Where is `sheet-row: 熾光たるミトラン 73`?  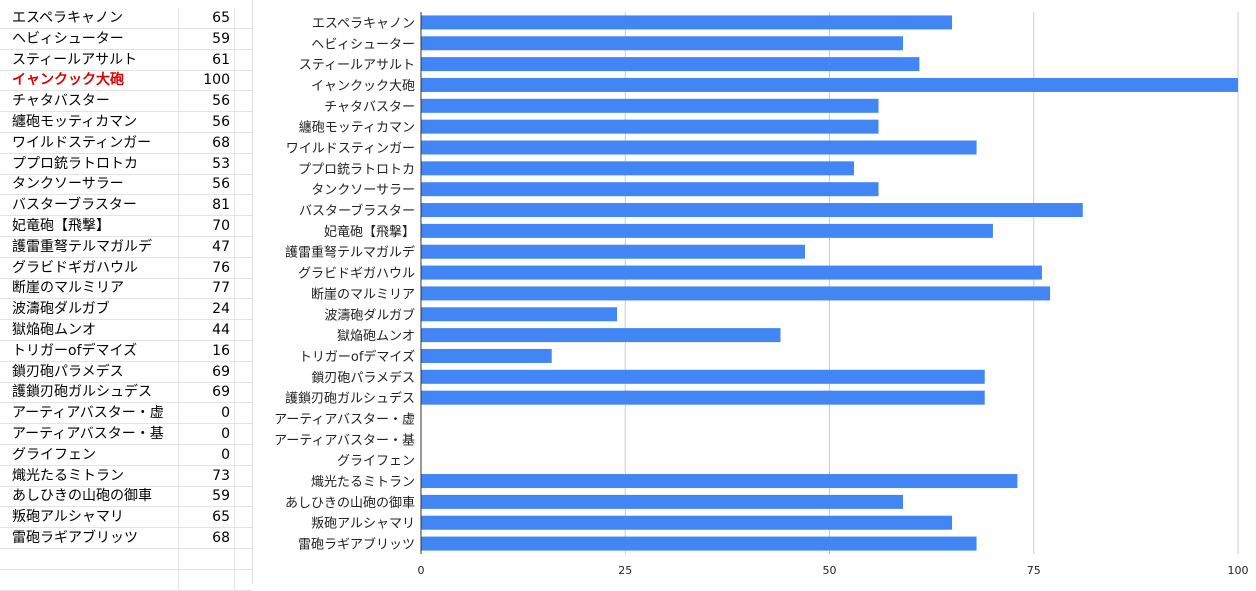
sheet-row: 熾光たるミトラン 73 is located at coordinates (126, 476).